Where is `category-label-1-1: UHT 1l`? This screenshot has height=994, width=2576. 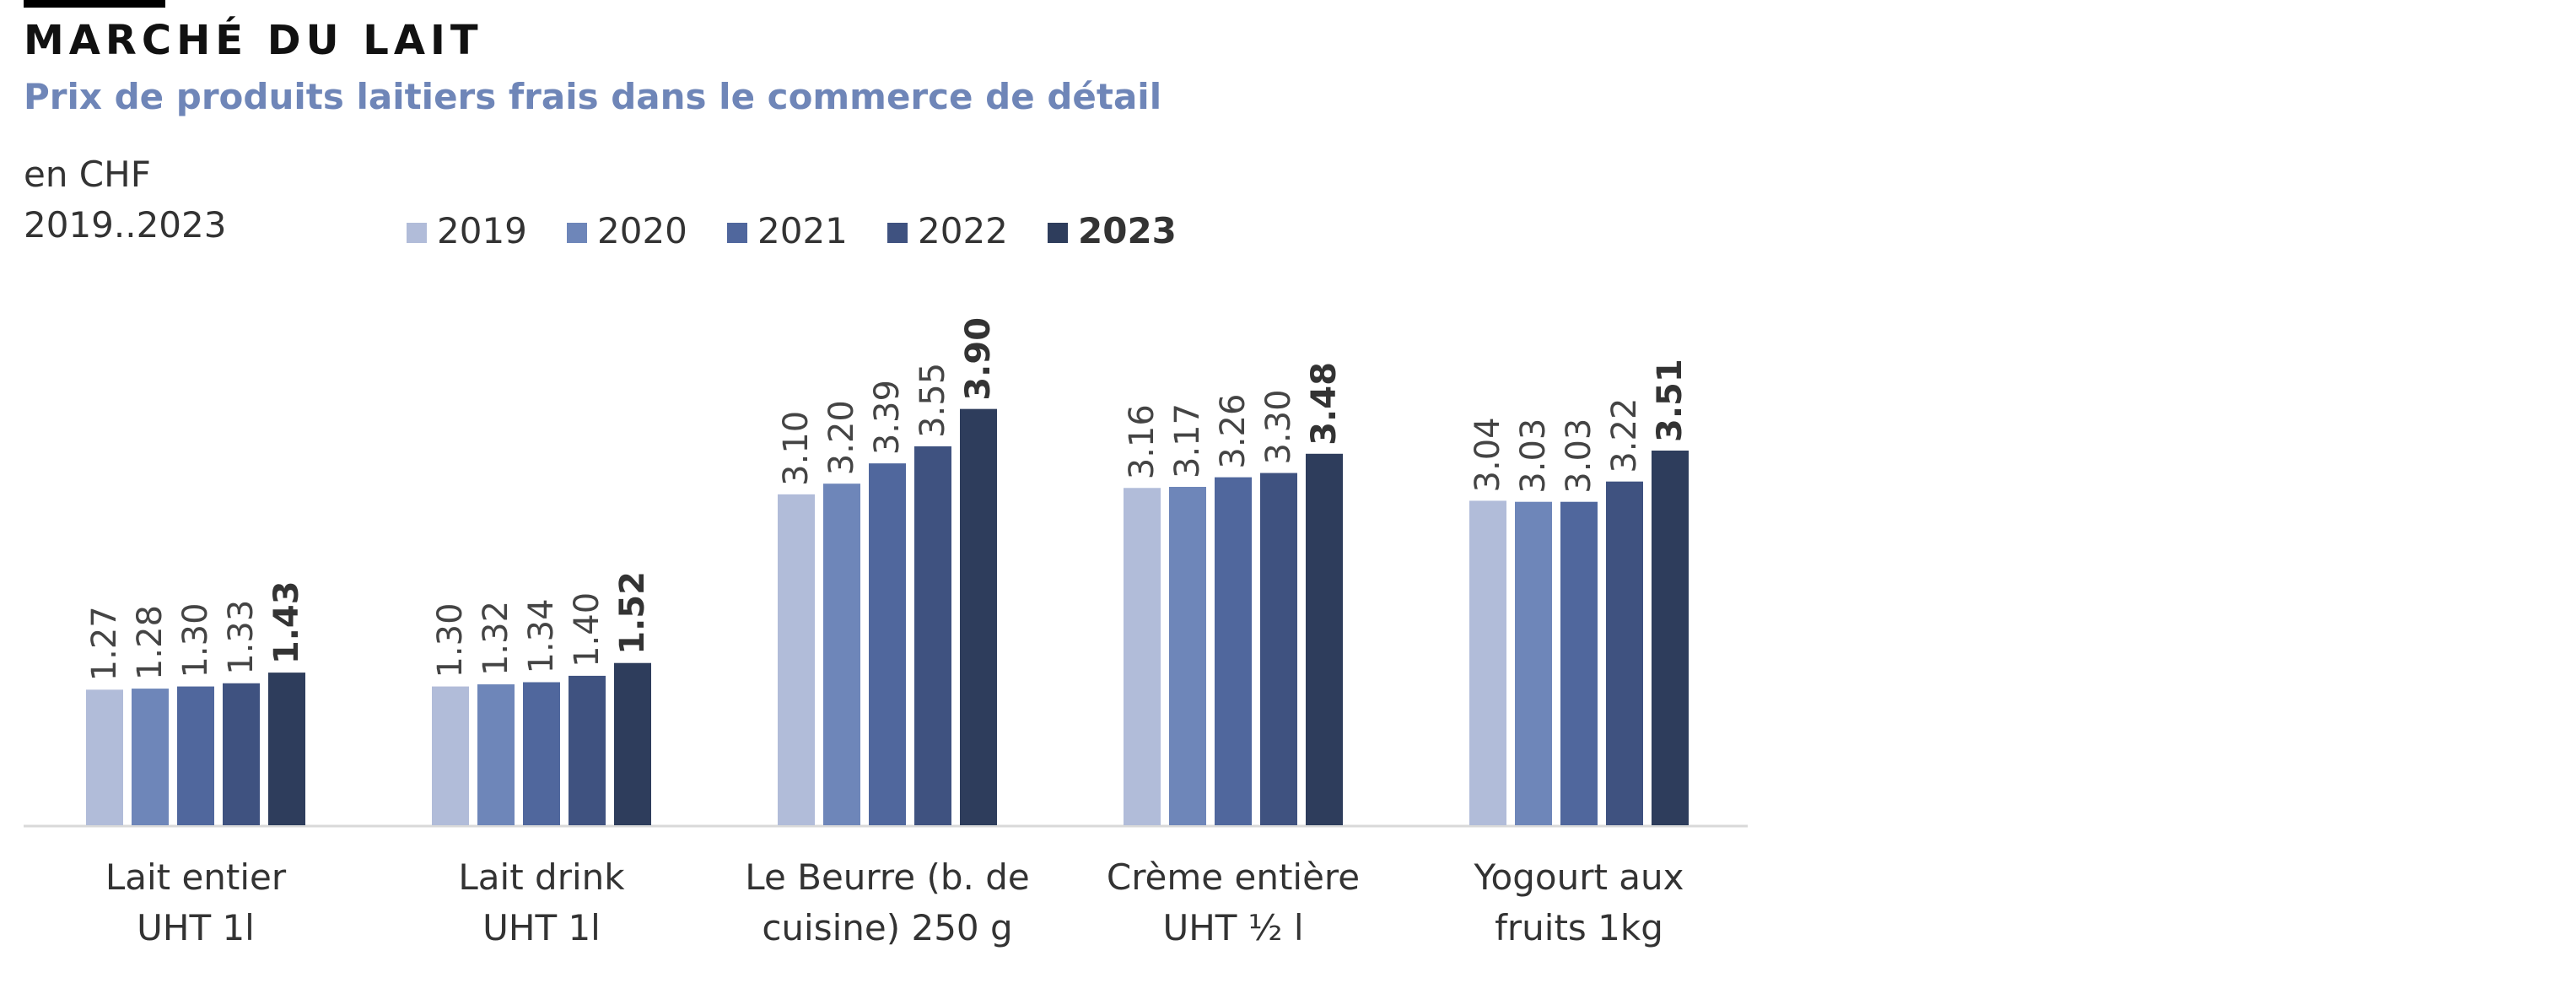
category-label-1-1: UHT 1l is located at coordinates (541, 928).